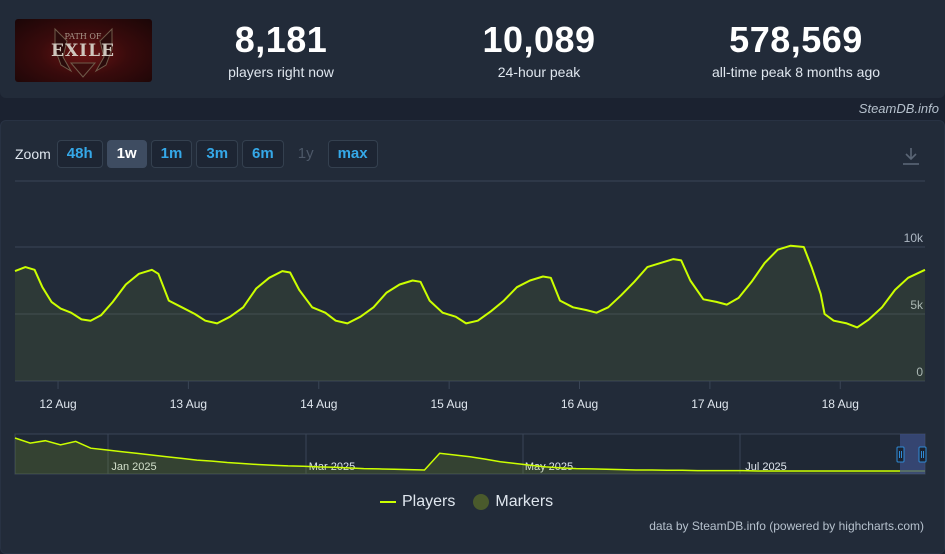  I want to click on game-logo: PATH OF EXILE, so click(83, 50).